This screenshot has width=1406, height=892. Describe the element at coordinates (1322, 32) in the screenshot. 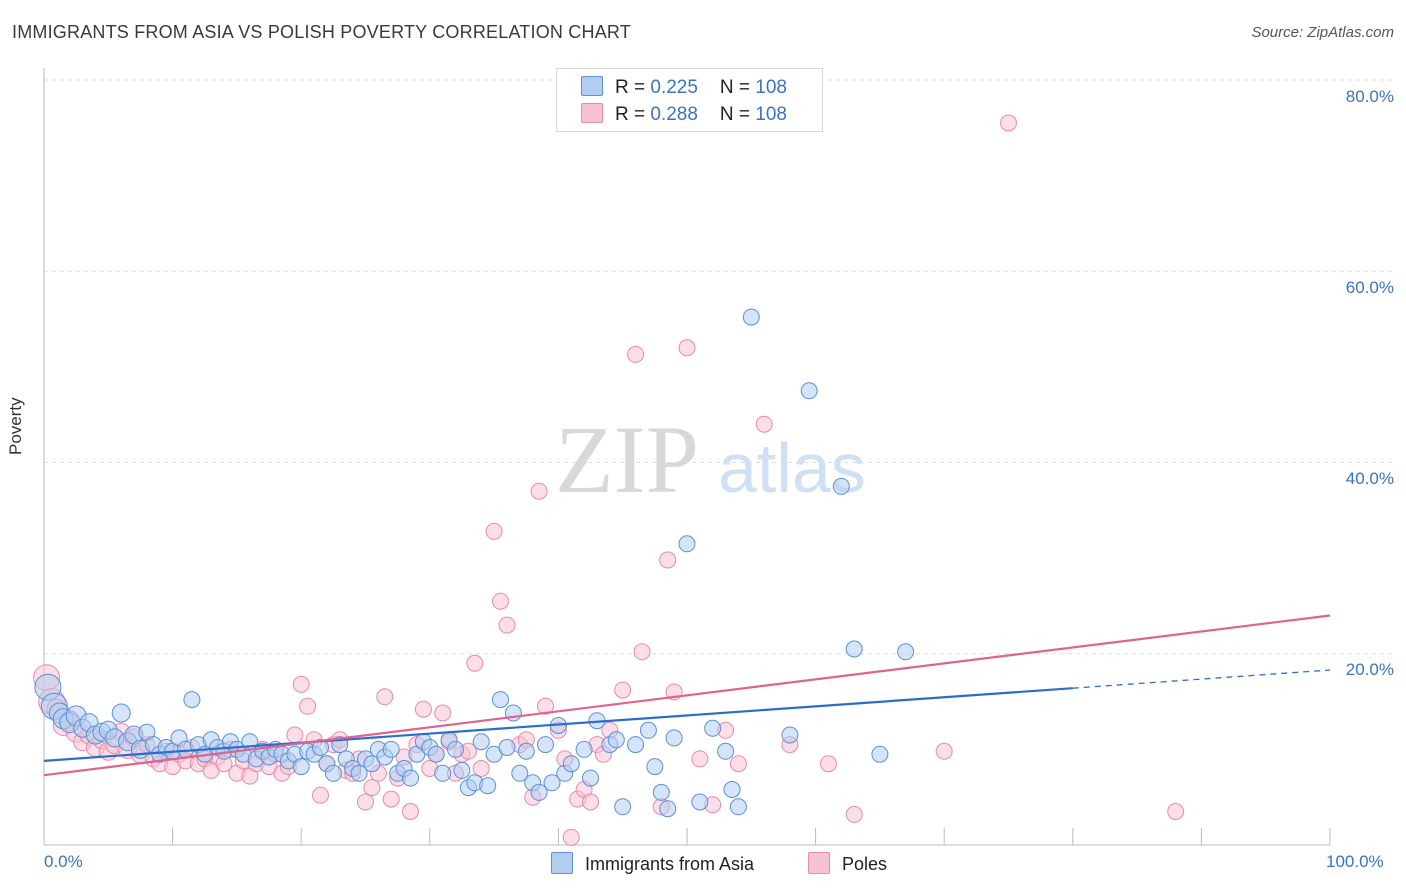

I see `source-label: Source: ZipAtlas.com` at that location.